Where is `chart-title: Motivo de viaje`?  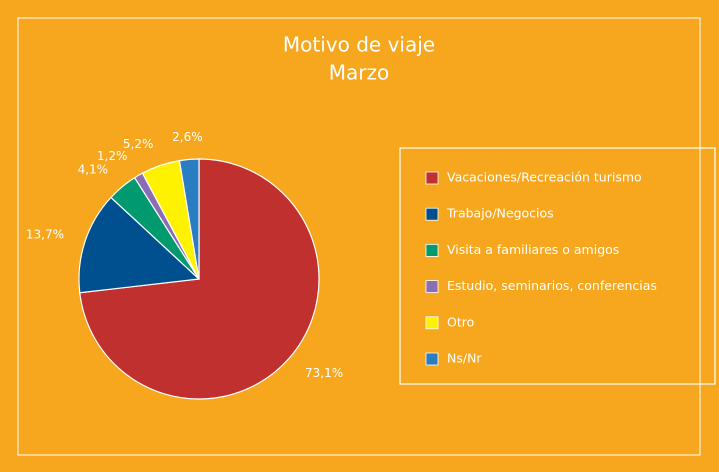 chart-title: Motivo de viaje is located at coordinates (359, 45).